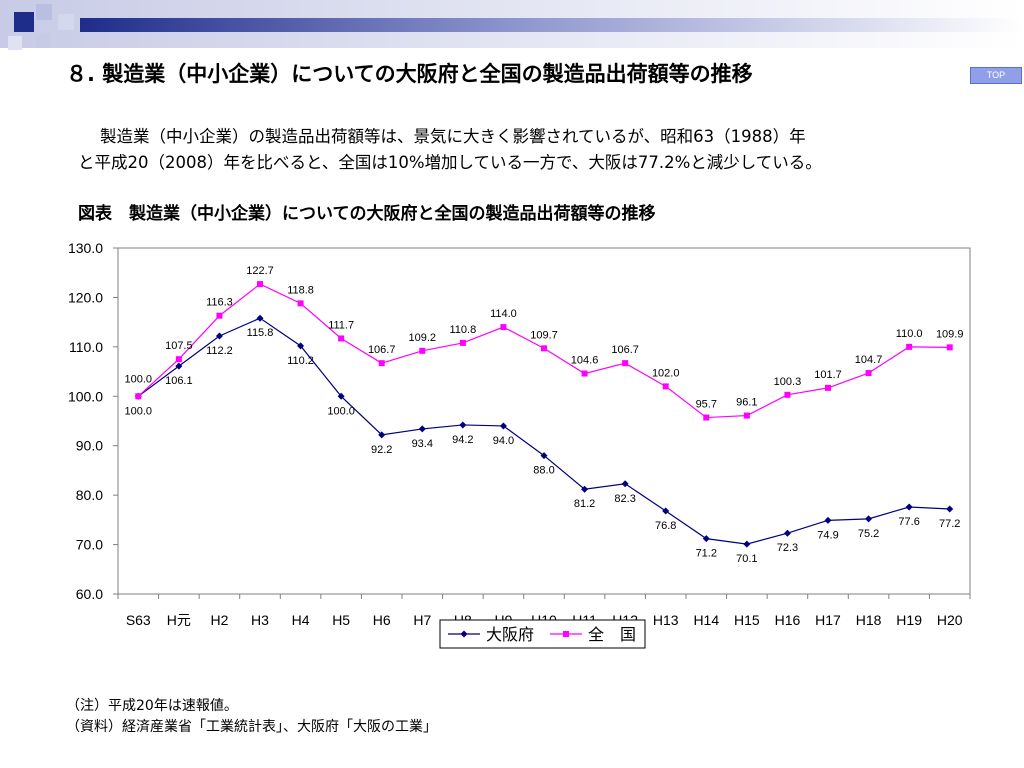 This screenshot has height=768, width=1024. Describe the element at coordinates (950, 620) in the screenshot. I see `x-tick-label: H20` at that location.